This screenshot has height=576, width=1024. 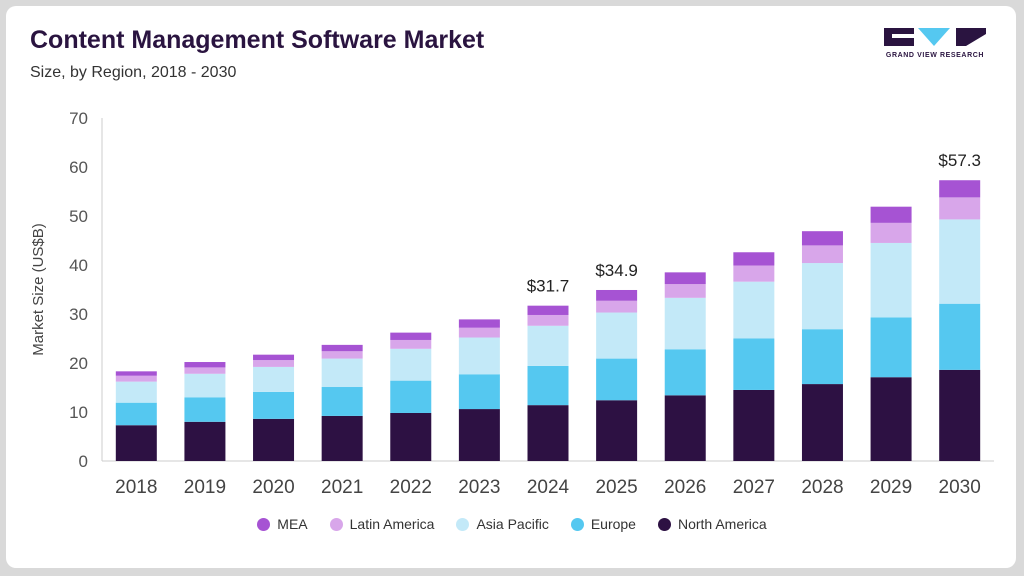 What do you see at coordinates (78, 118) in the screenshot?
I see `y-tick-label: 70` at bounding box center [78, 118].